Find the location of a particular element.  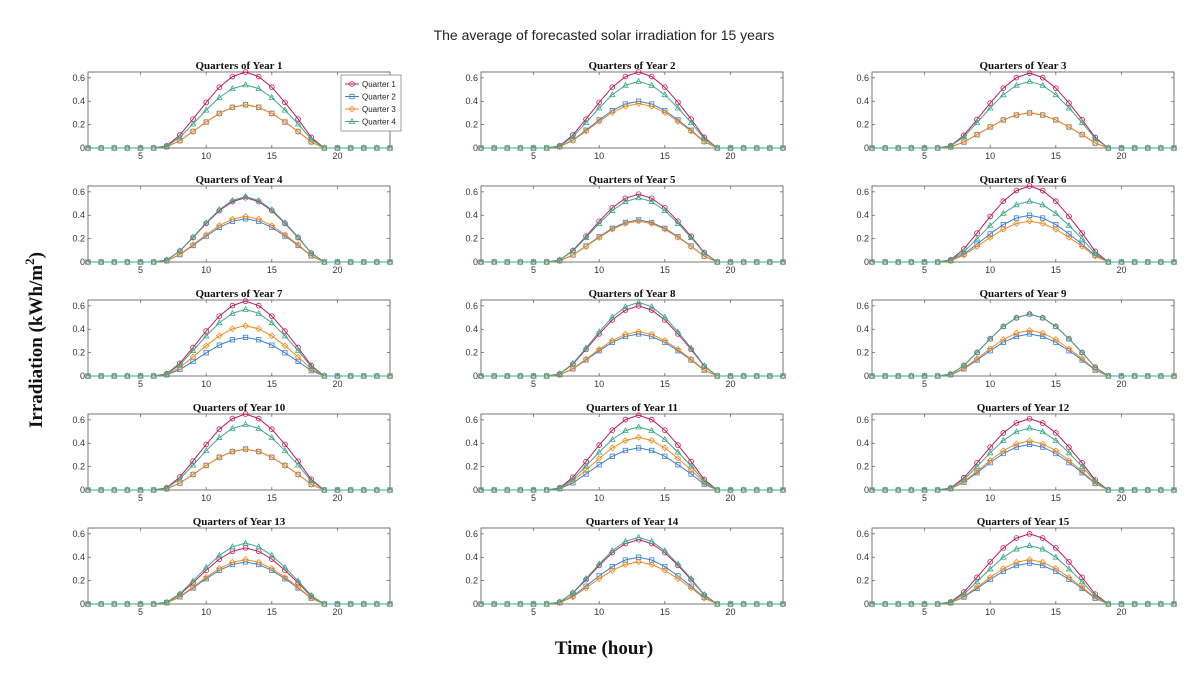

panel-title: Quarters of Year 10 is located at coordinates (239, 408).